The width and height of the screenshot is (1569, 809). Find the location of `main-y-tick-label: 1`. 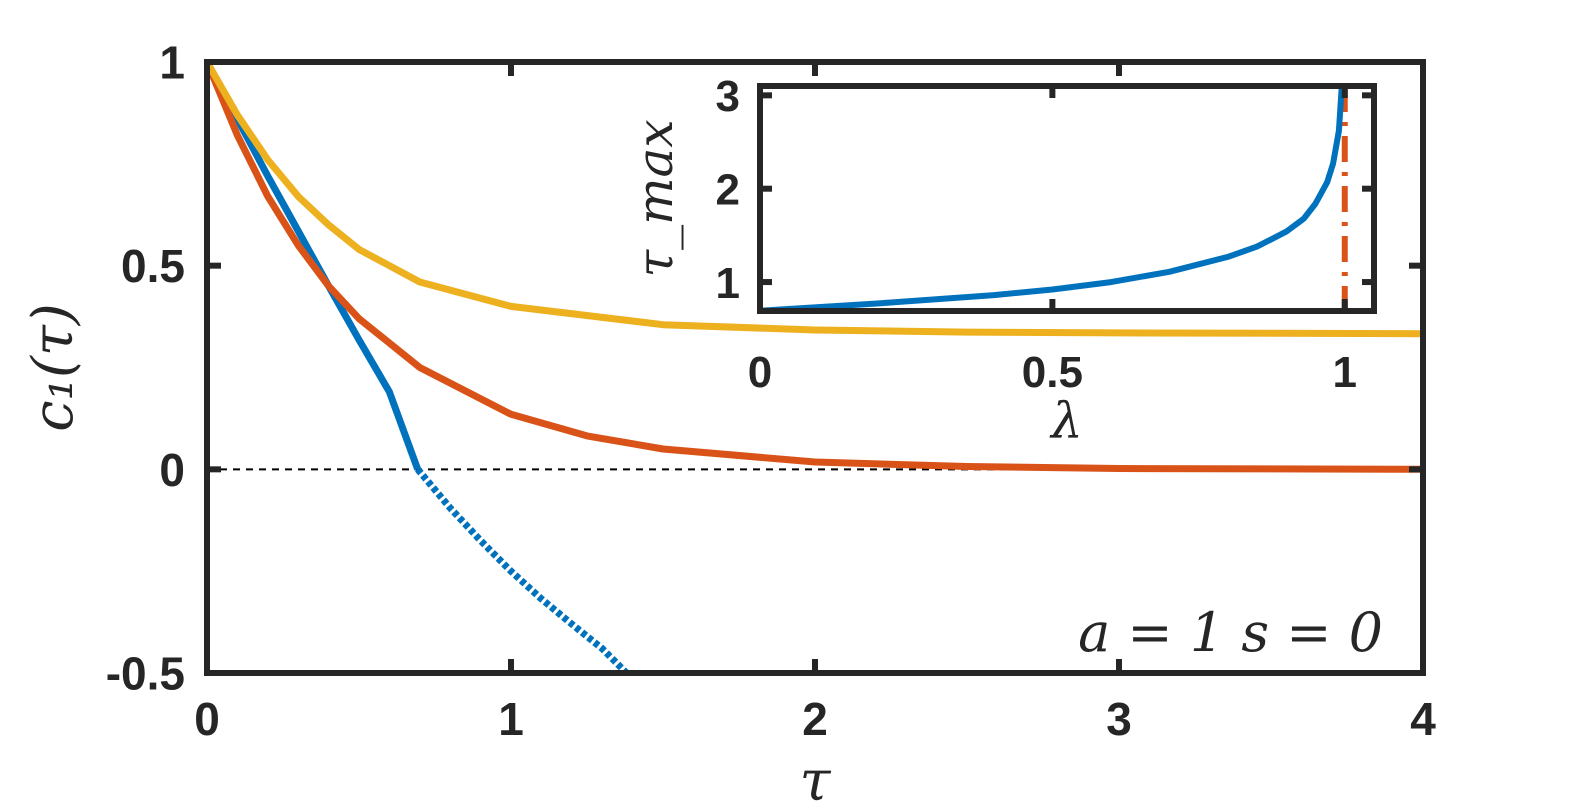

main-y-tick-label: 1 is located at coordinates (172, 63).